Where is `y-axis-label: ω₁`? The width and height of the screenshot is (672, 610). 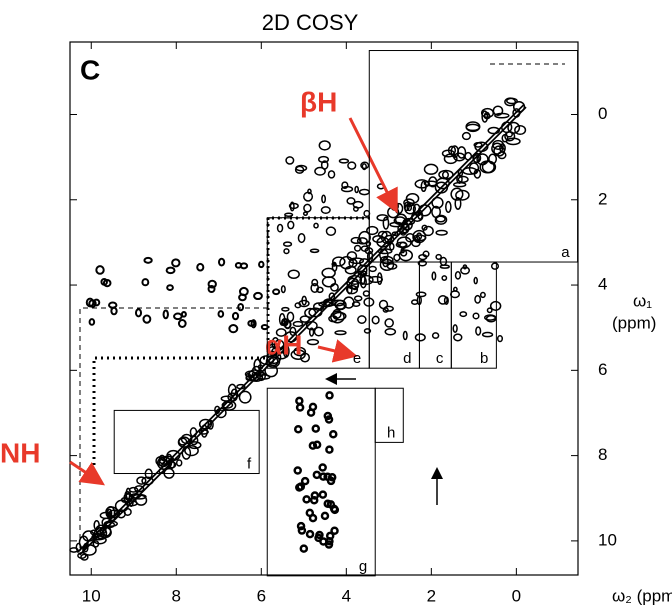 y-axis-label: ω₁ is located at coordinates (642, 300).